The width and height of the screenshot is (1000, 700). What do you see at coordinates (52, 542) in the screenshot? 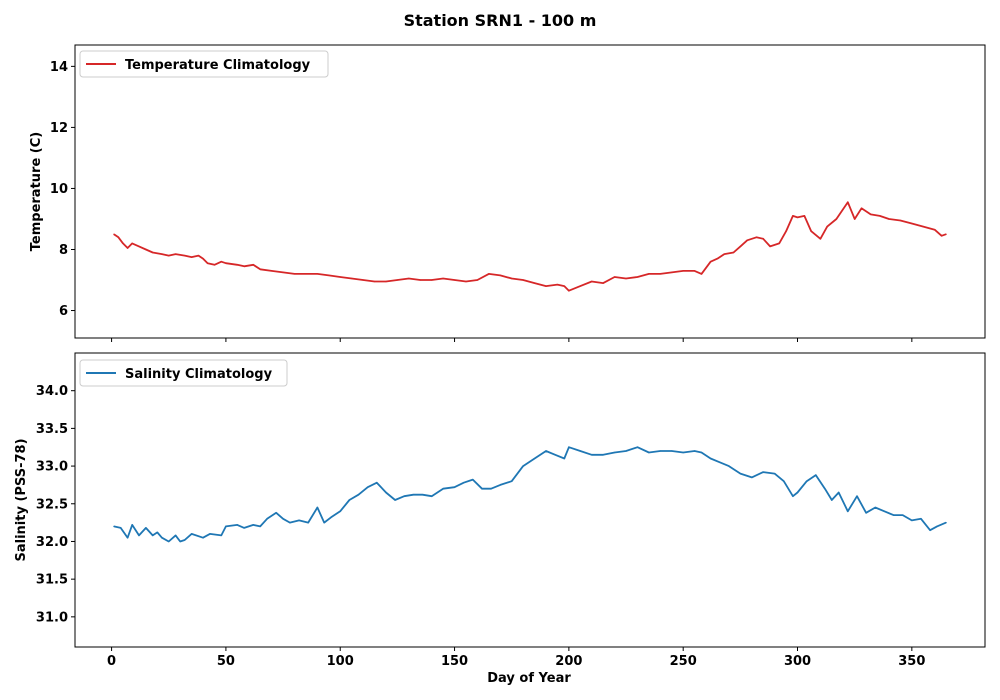
I see `salinity-y-tick-label: 32.0` at bounding box center [52, 542].